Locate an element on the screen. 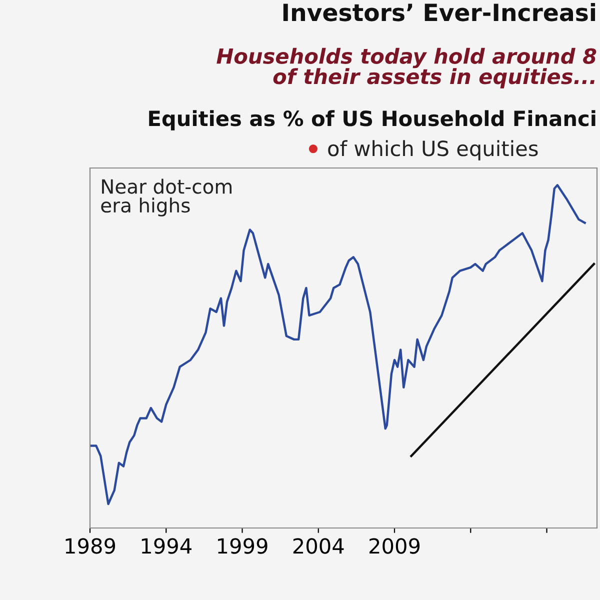 The width and height of the screenshot is (600, 600). text: Equities as % of US Household Financi is located at coordinates (372, 120).